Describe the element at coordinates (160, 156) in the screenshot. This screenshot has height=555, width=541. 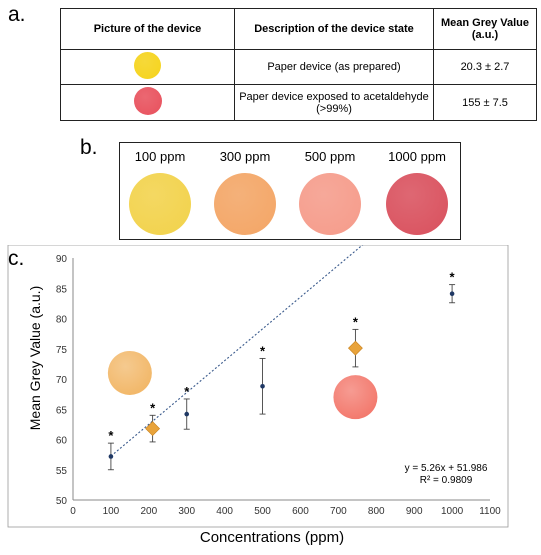
I see `concentration-label-100: 100 ppm` at that location.